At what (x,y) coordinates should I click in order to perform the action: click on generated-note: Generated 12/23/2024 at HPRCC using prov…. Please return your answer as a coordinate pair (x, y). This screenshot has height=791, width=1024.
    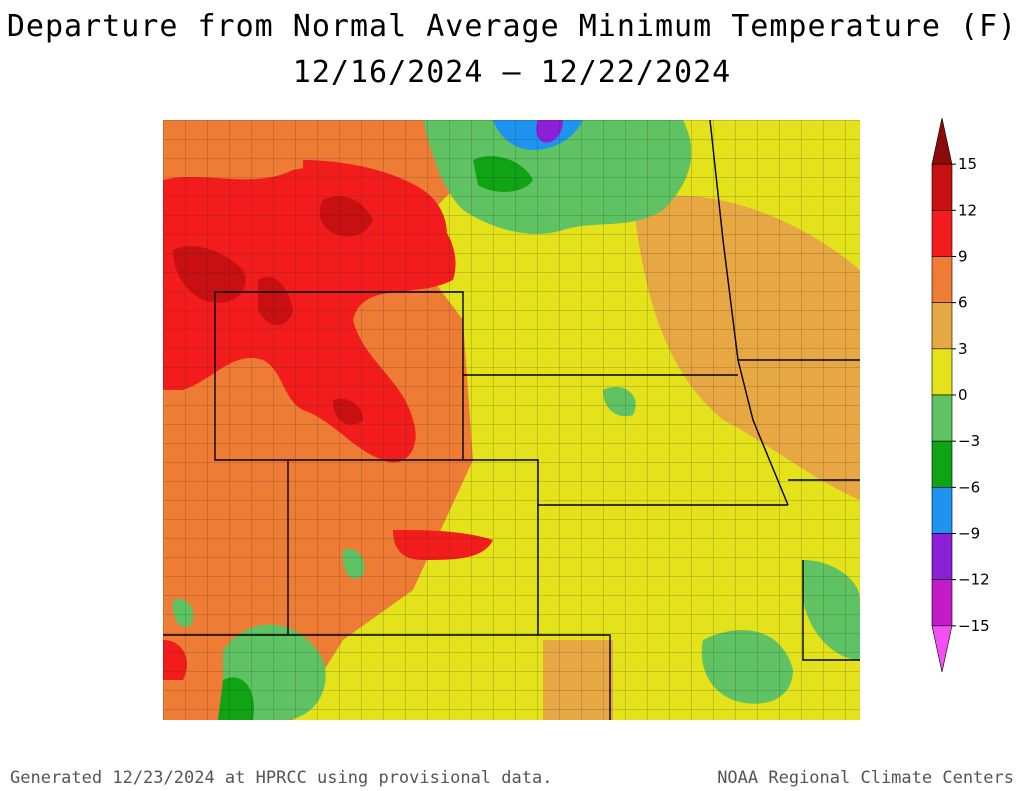
    Looking at the image, I should click on (281, 778).